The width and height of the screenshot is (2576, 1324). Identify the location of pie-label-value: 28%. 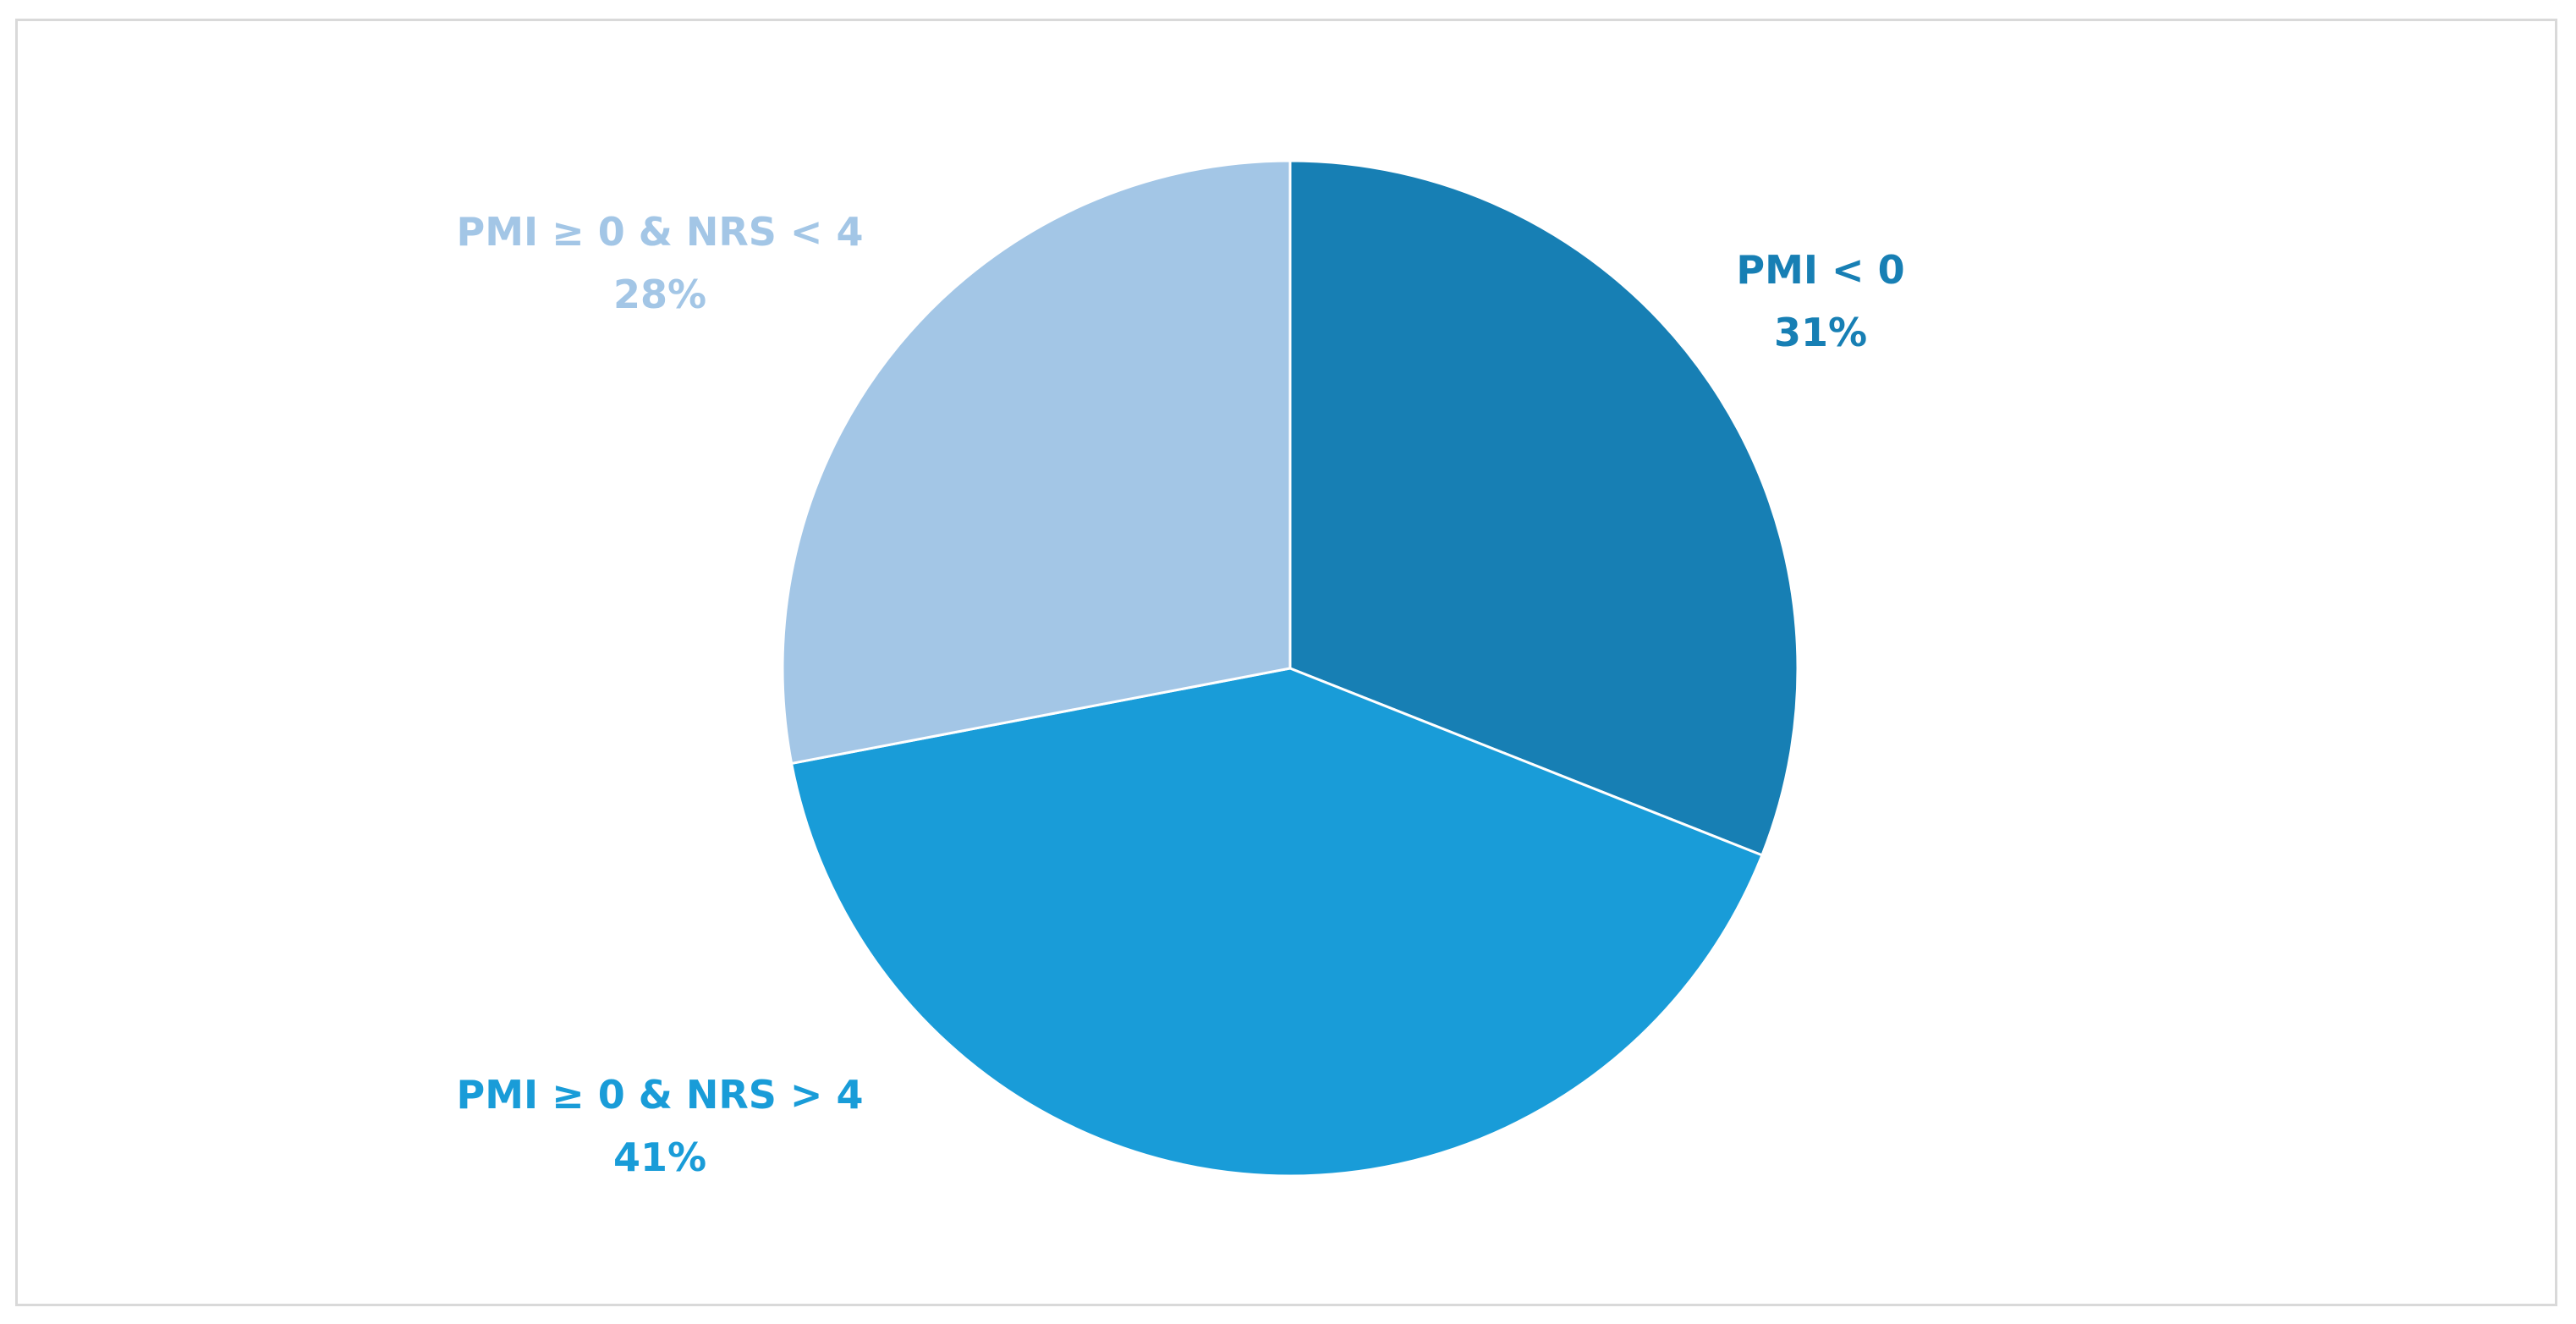
(659, 294).